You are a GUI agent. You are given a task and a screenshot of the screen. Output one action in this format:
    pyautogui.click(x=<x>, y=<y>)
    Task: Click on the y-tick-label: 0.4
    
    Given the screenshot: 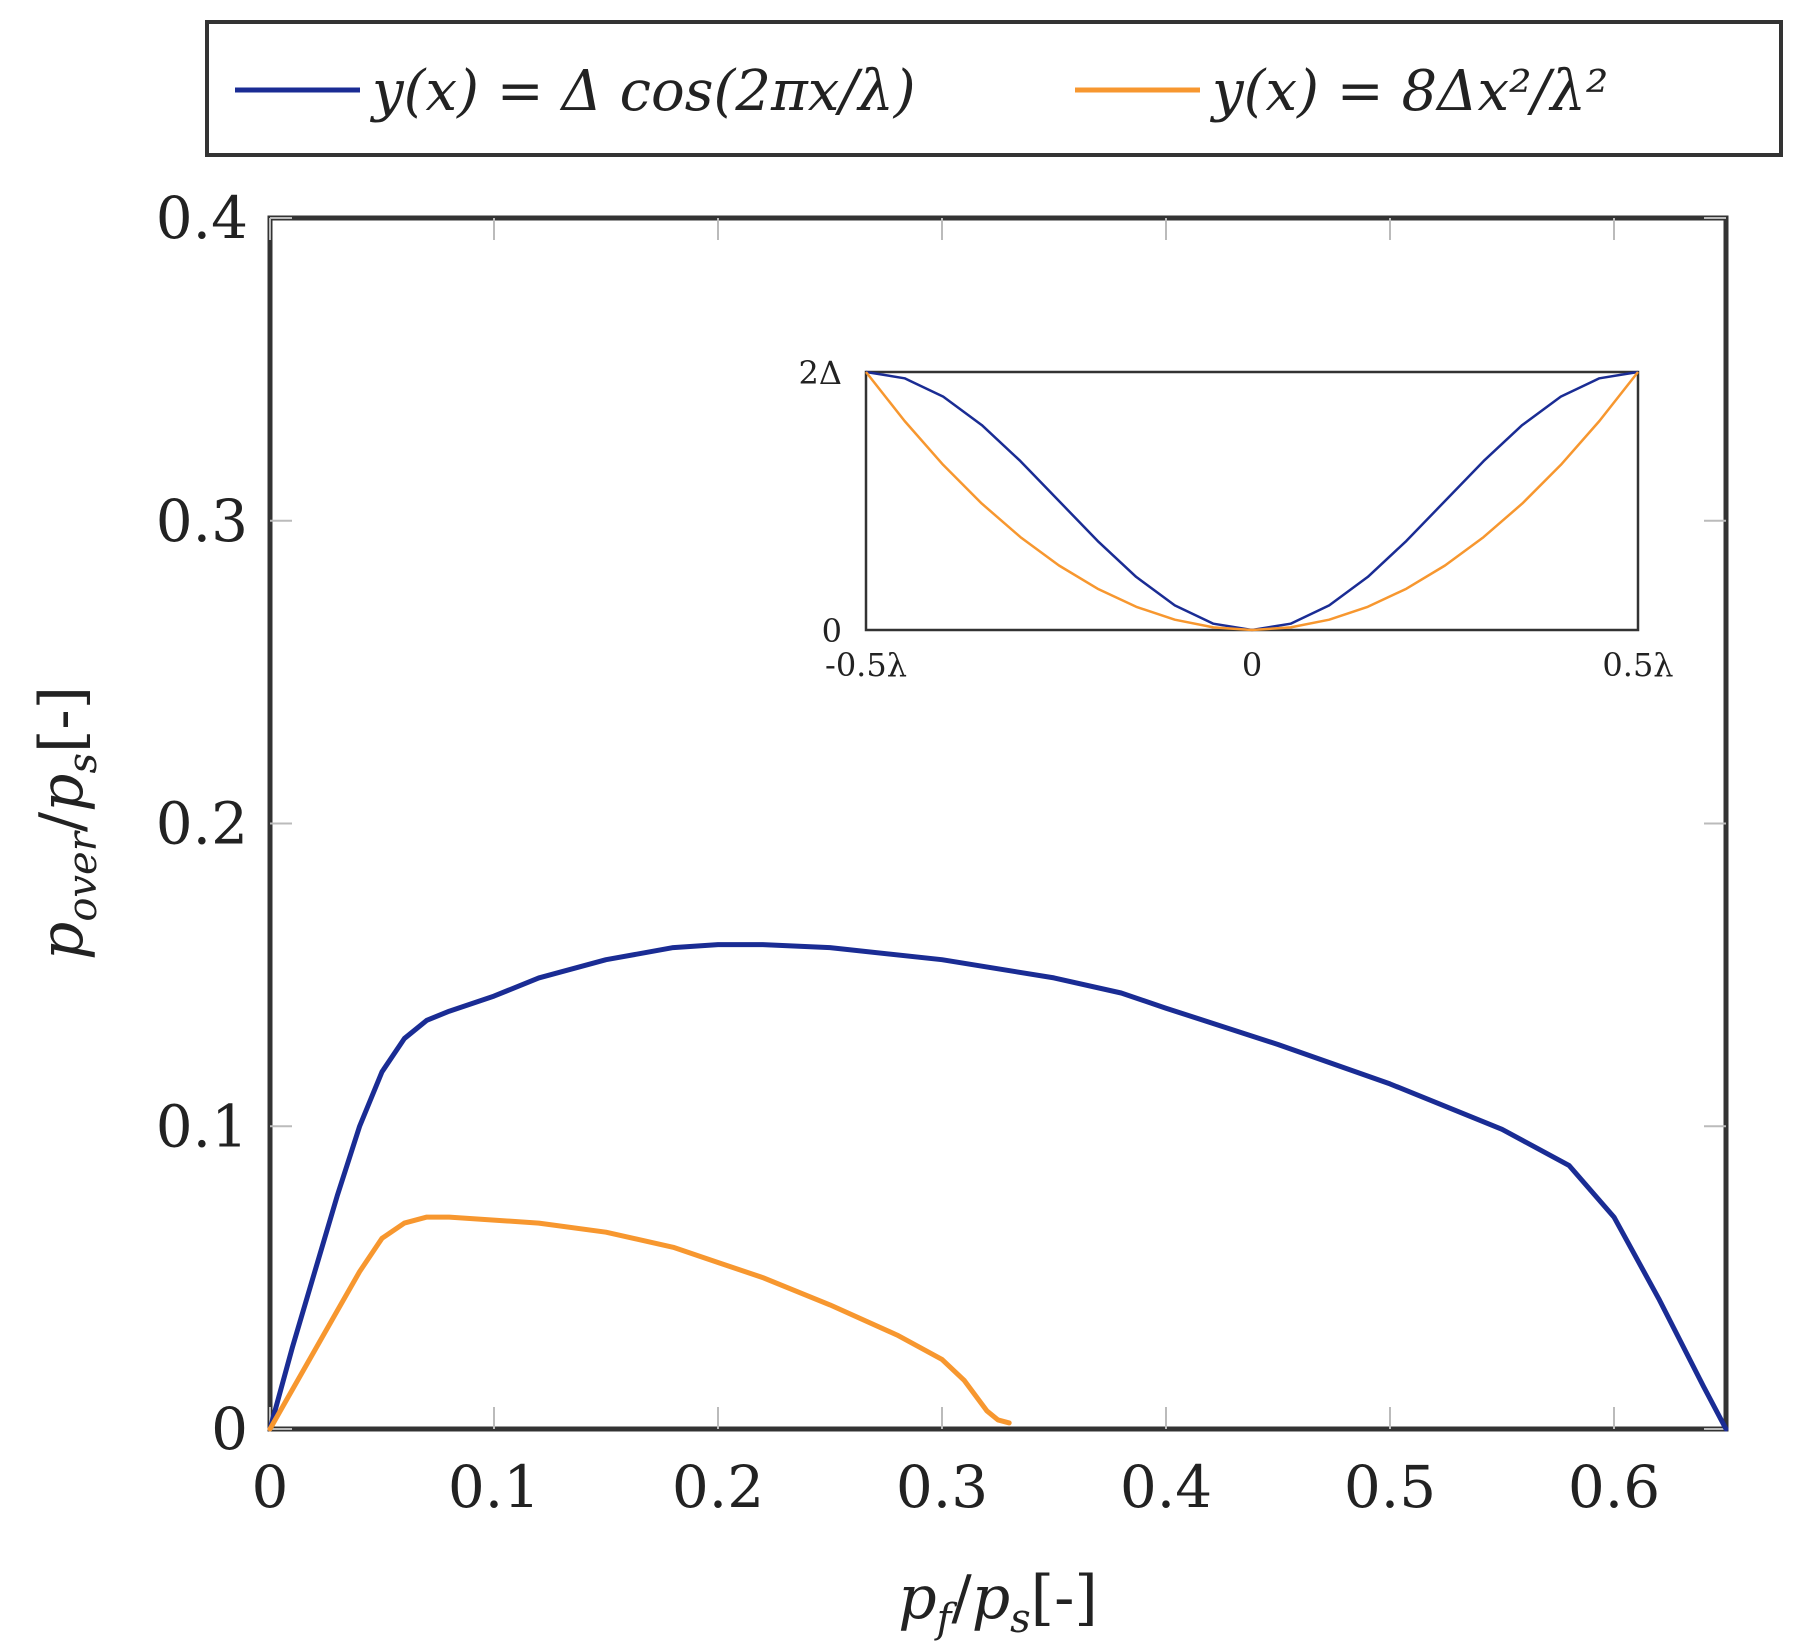 What is the action you would take?
    pyautogui.click(x=202, y=218)
    